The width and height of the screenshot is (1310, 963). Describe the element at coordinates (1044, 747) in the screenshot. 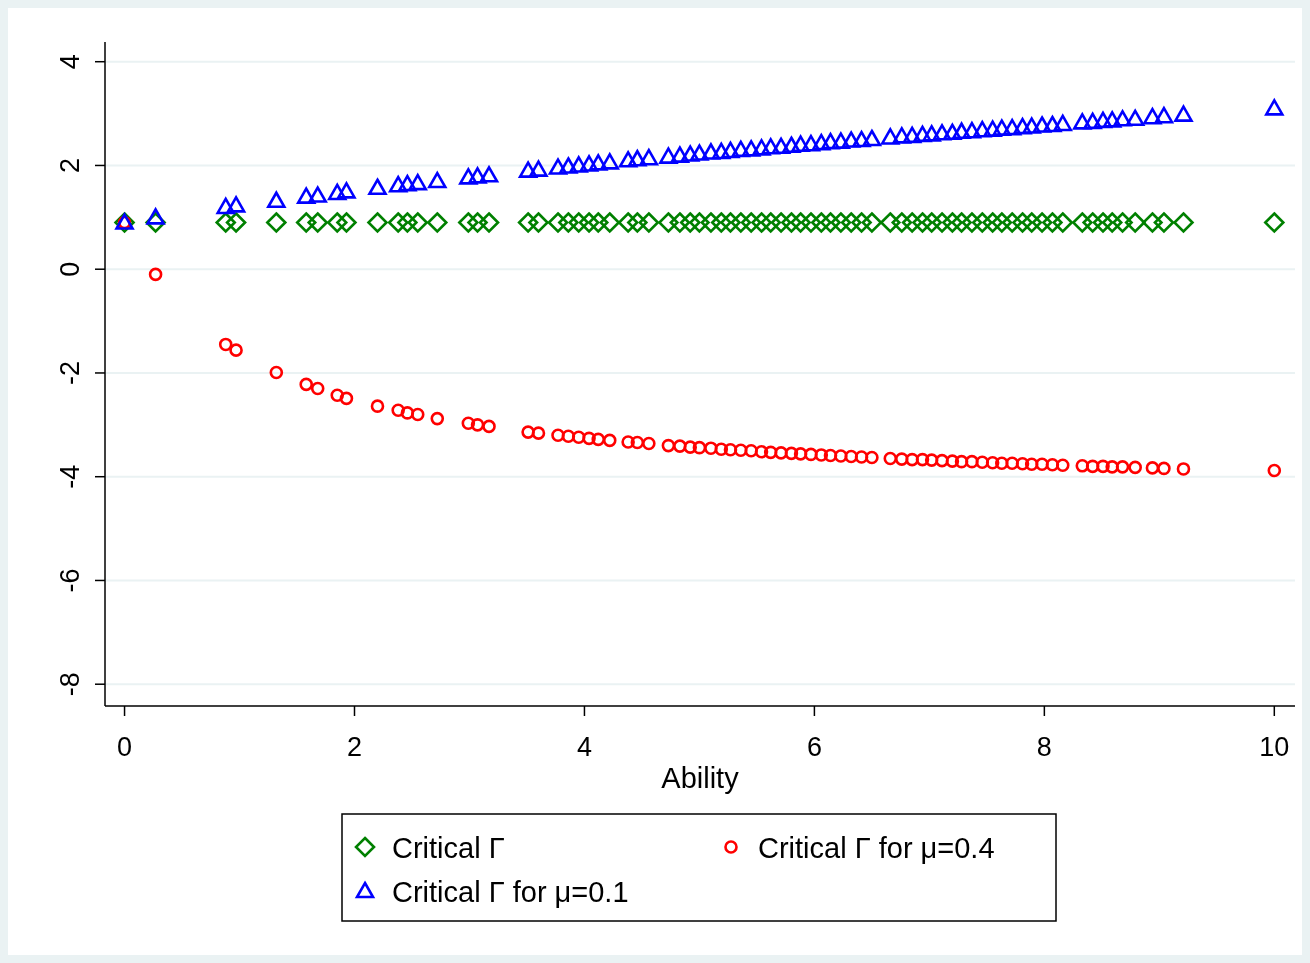

I see `x-tick-label: 8` at that location.